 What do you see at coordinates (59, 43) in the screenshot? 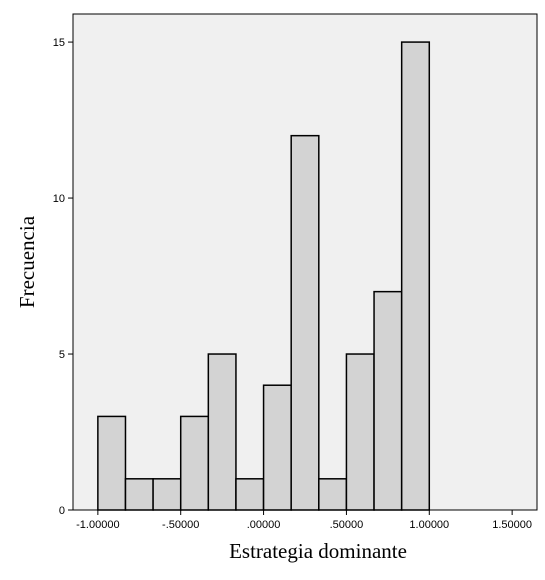
I see `y-tick-label-4: 15` at bounding box center [59, 43].